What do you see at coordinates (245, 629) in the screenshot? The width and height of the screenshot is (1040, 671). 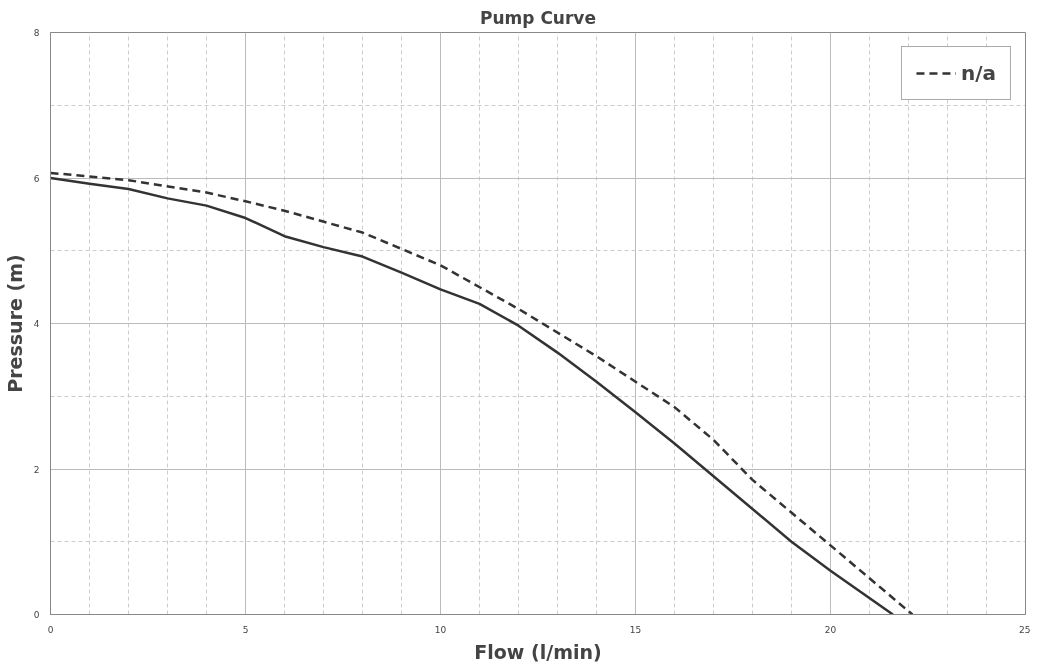 I see `x-tick-label: 5` at bounding box center [245, 629].